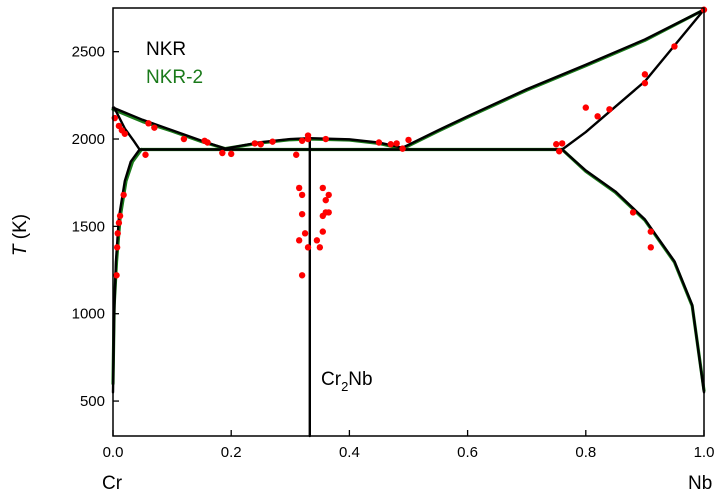  Describe the element at coordinates (231, 452) in the screenshot. I see `x-tick-label: 0.2` at that location.